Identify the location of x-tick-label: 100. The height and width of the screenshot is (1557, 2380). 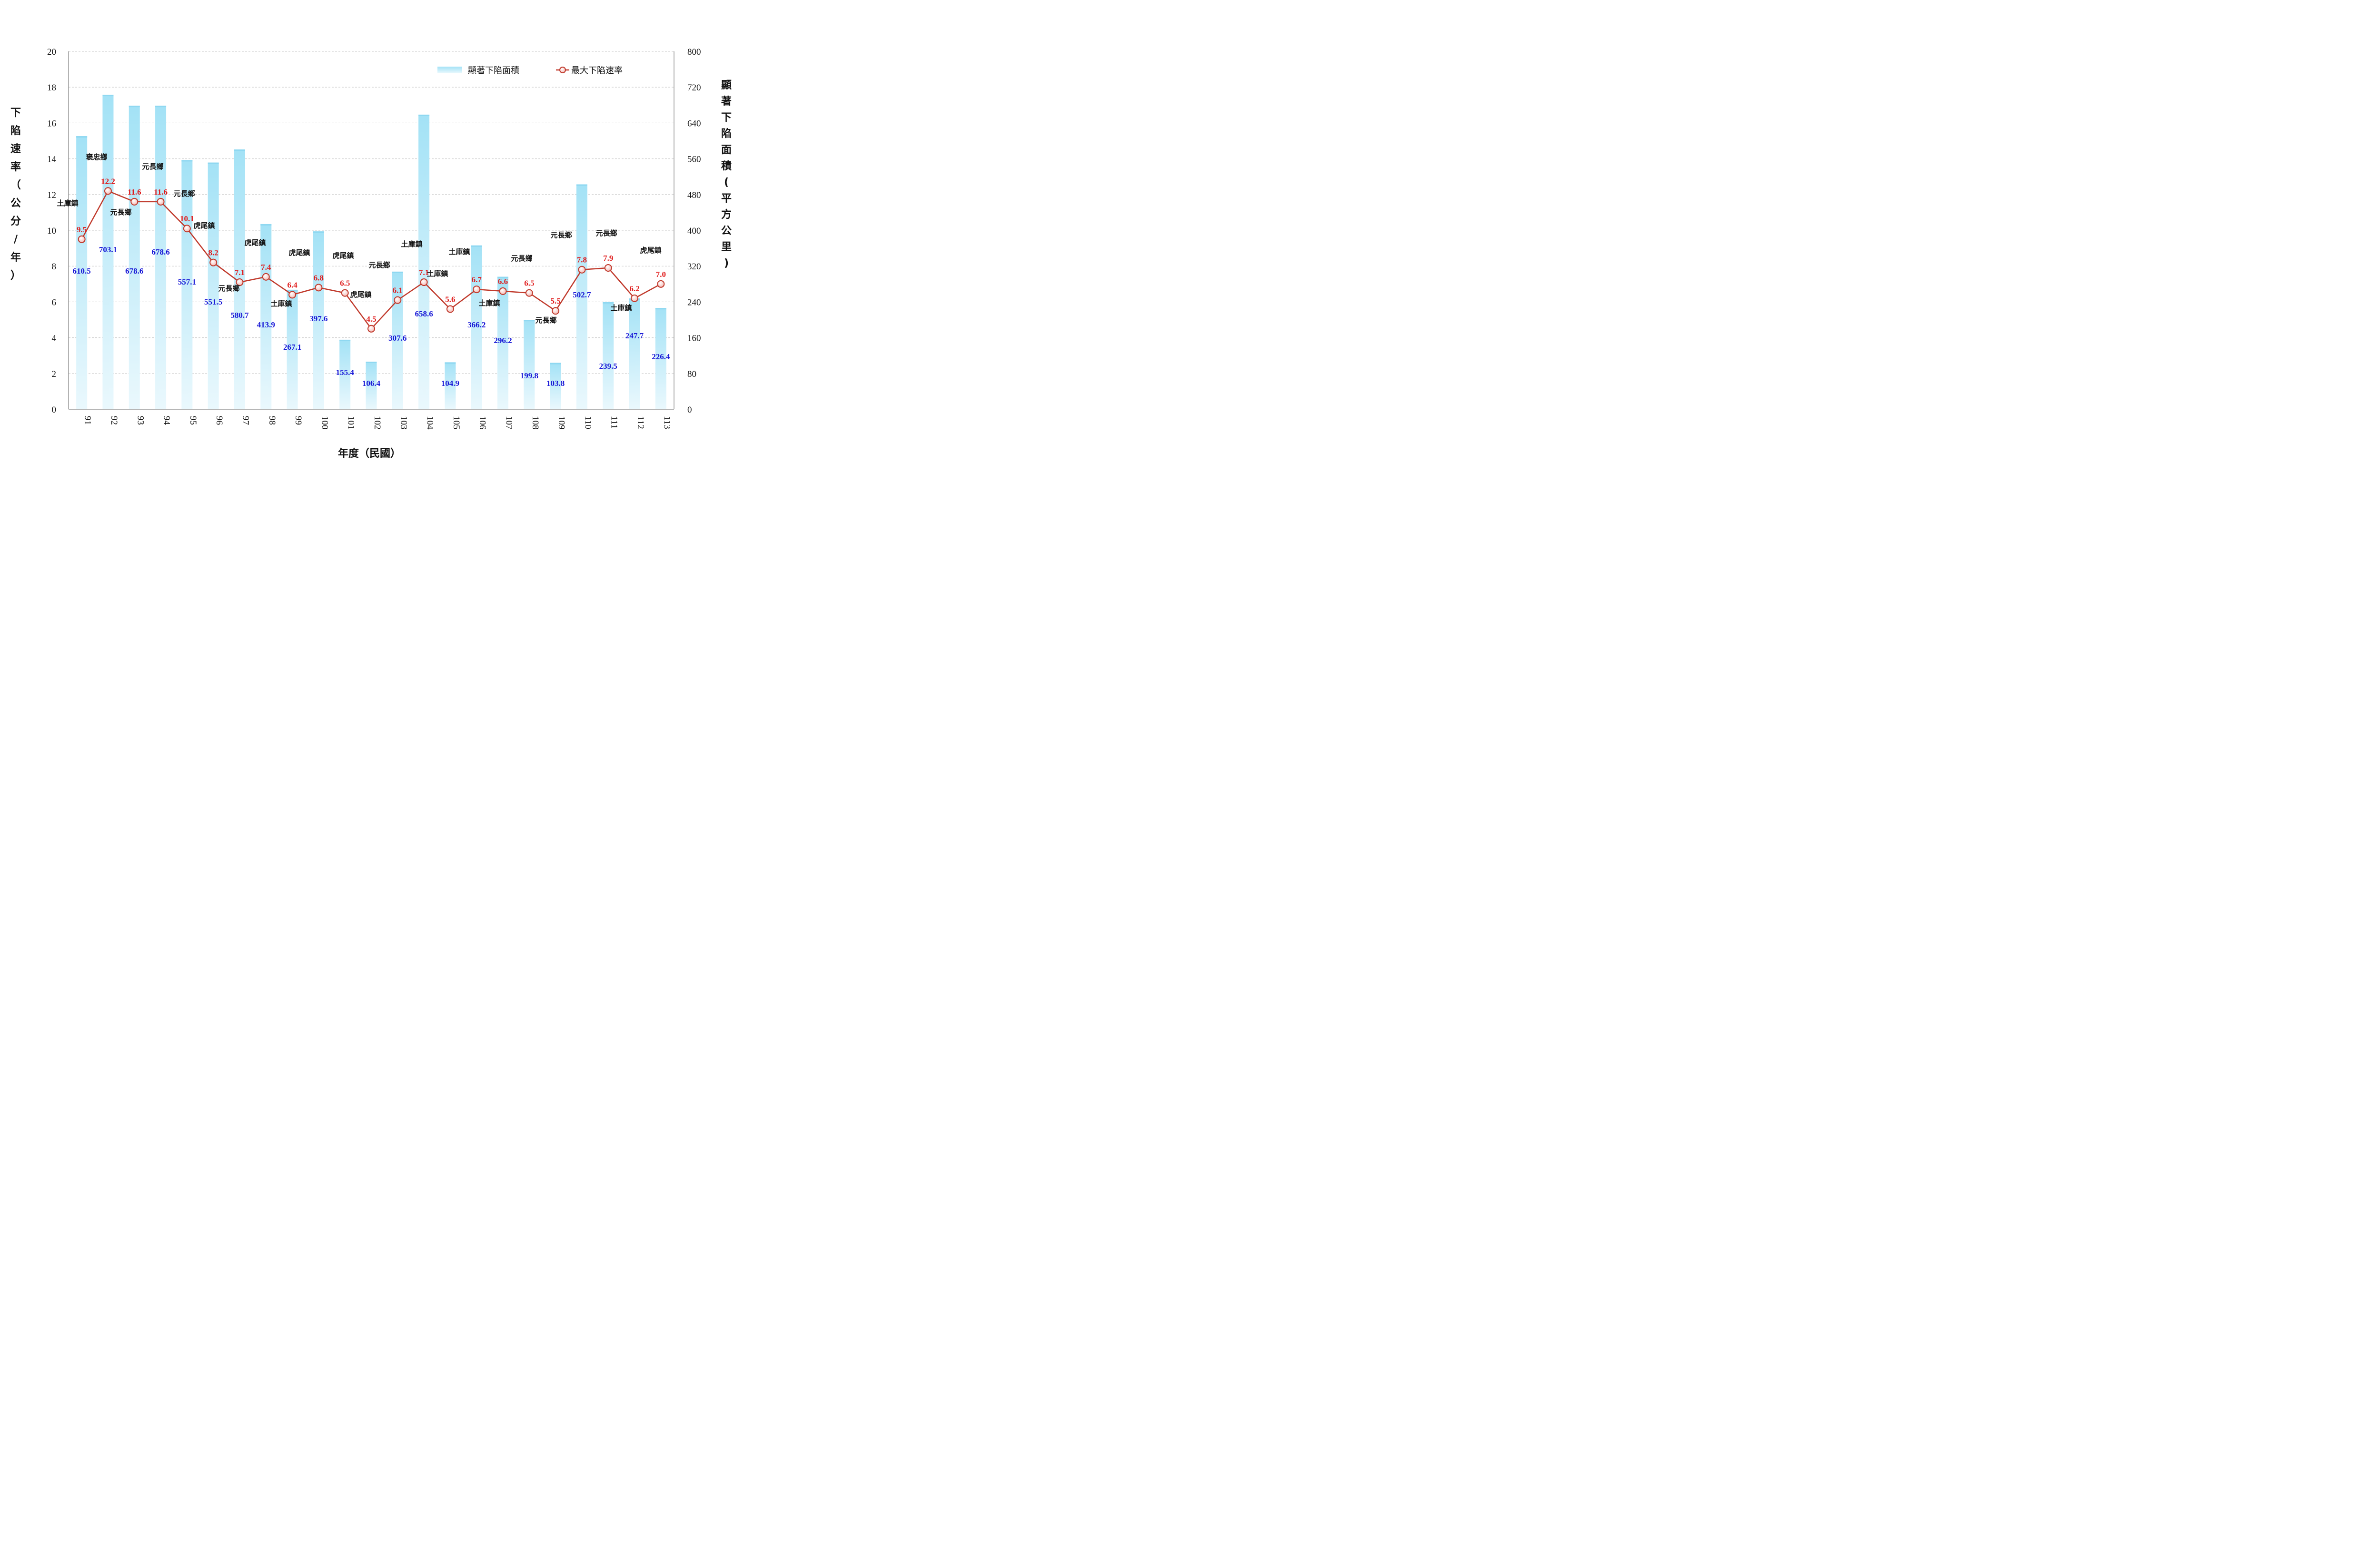
(324, 423).